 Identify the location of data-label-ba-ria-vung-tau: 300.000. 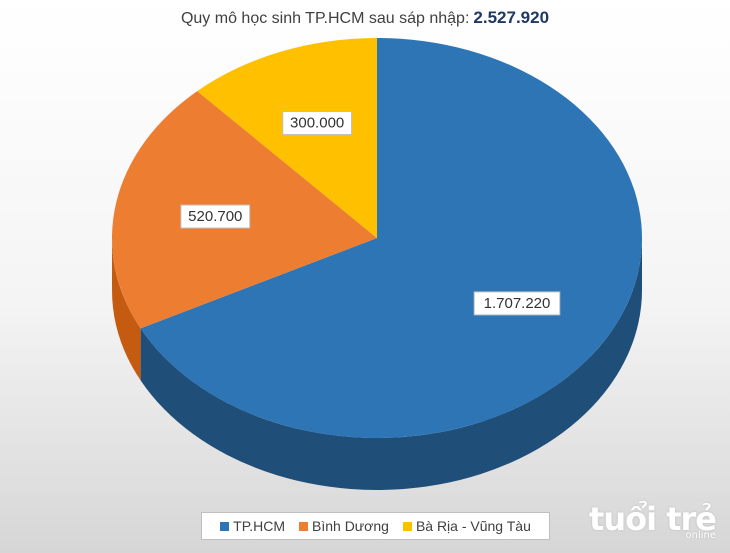
(317, 123).